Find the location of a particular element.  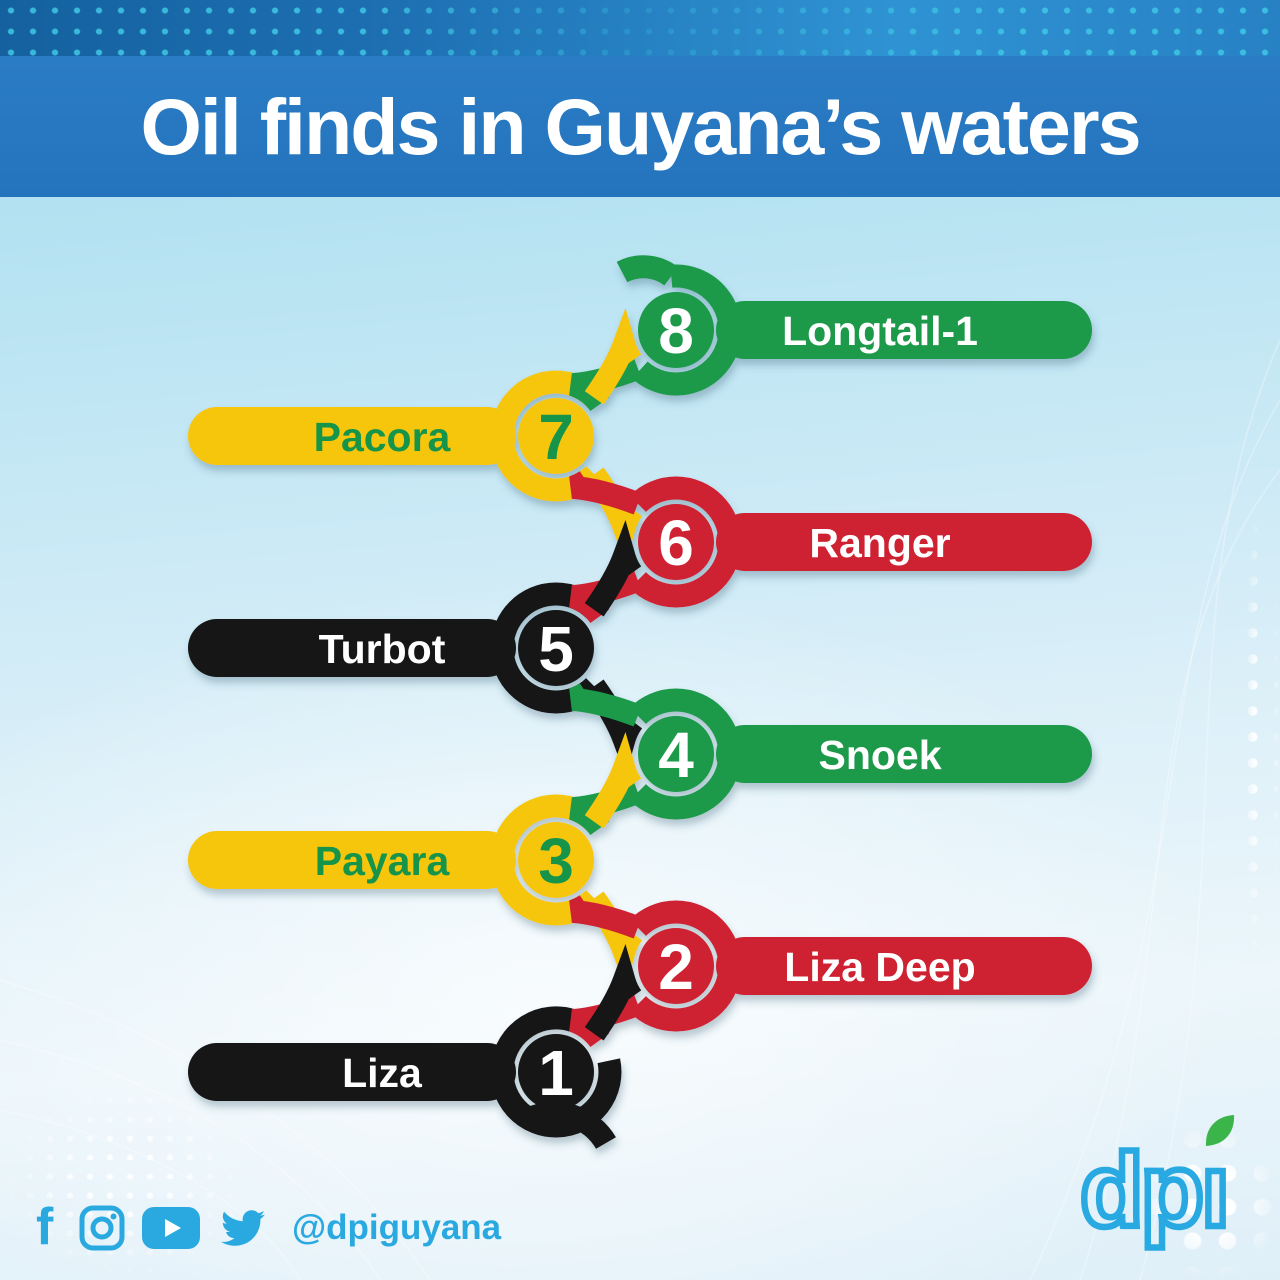

find-item-payara is located at coordinates (395, 860).